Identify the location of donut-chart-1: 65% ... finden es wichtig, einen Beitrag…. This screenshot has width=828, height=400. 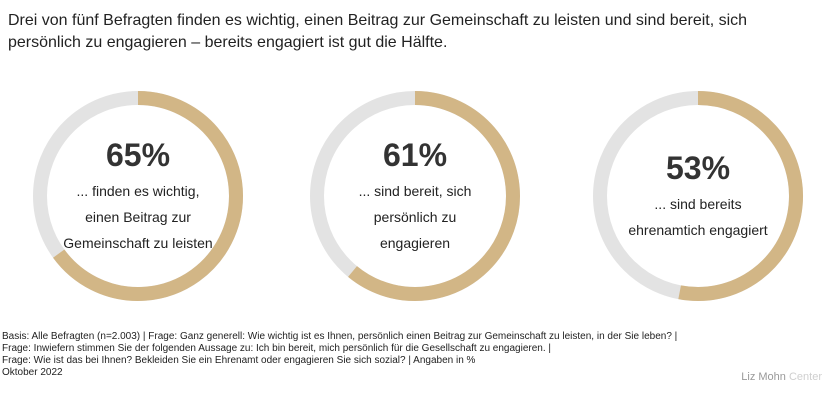
(138, 196).